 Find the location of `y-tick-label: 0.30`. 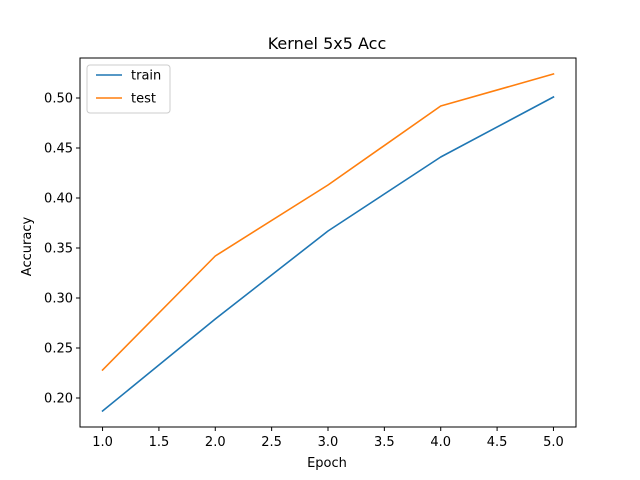

y-tick-label: 0.30 is located at coordinates (58, 299).